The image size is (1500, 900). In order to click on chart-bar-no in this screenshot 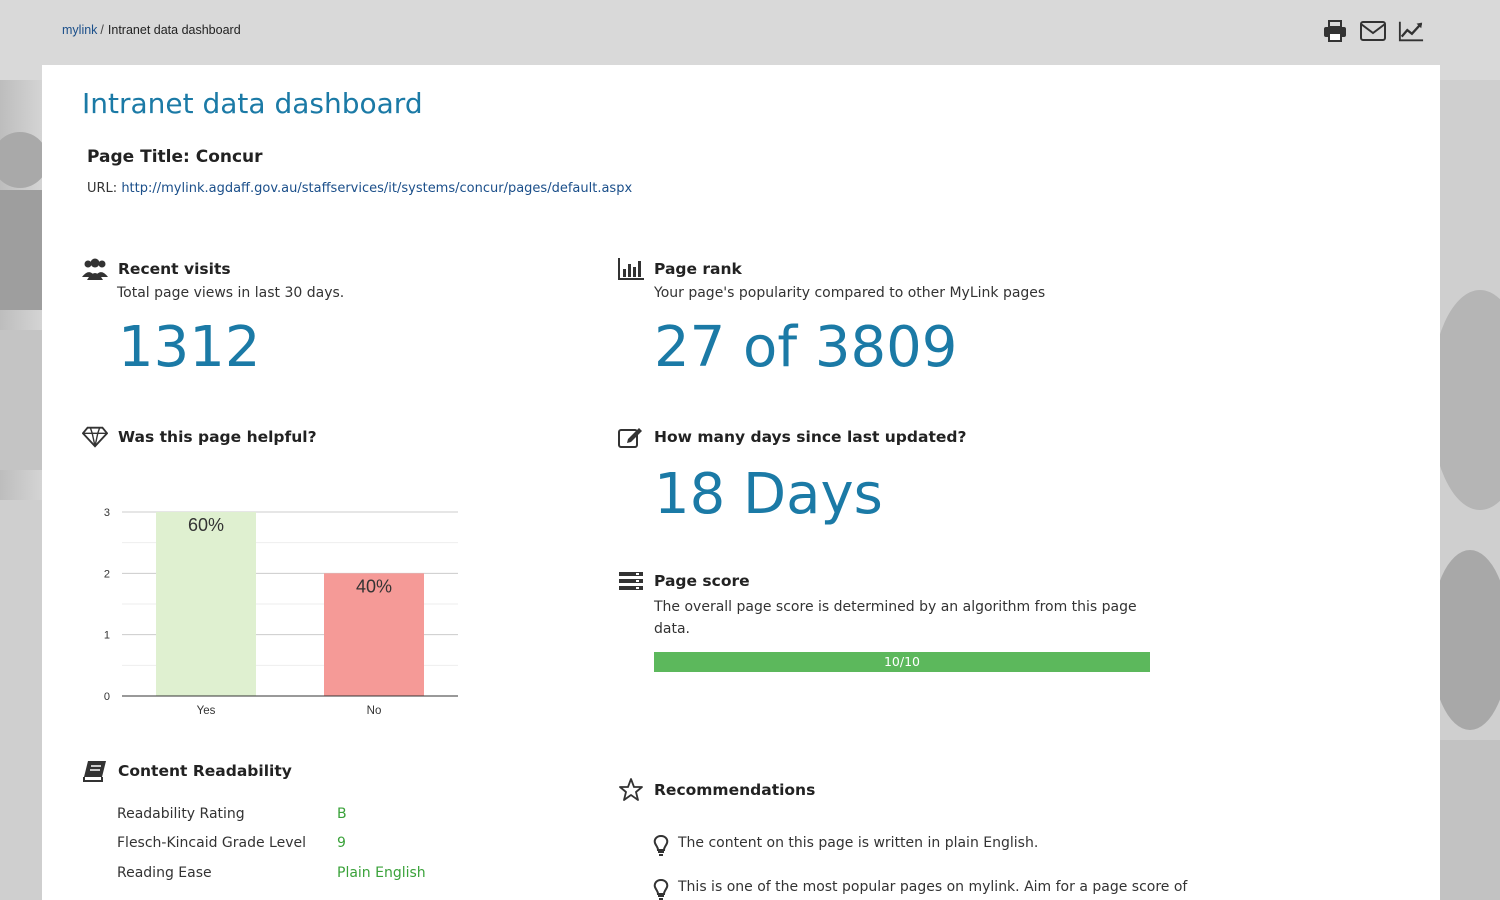, I will do `click(374, 634)`.